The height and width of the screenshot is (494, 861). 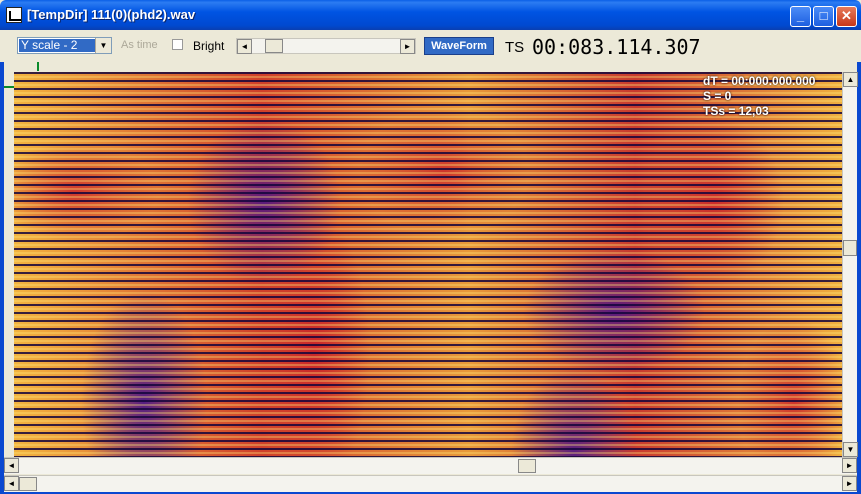 What do you see at coordinates (274, 46) in the screenshot?
I see `bright-slider-thumb` at bounding box center [274, 46].